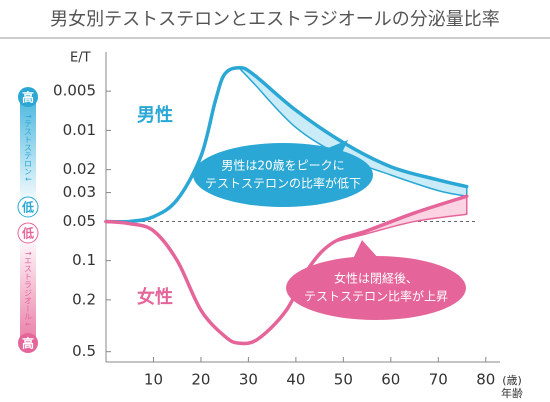  I want to click on y-label: E/T, so click(80, 58).